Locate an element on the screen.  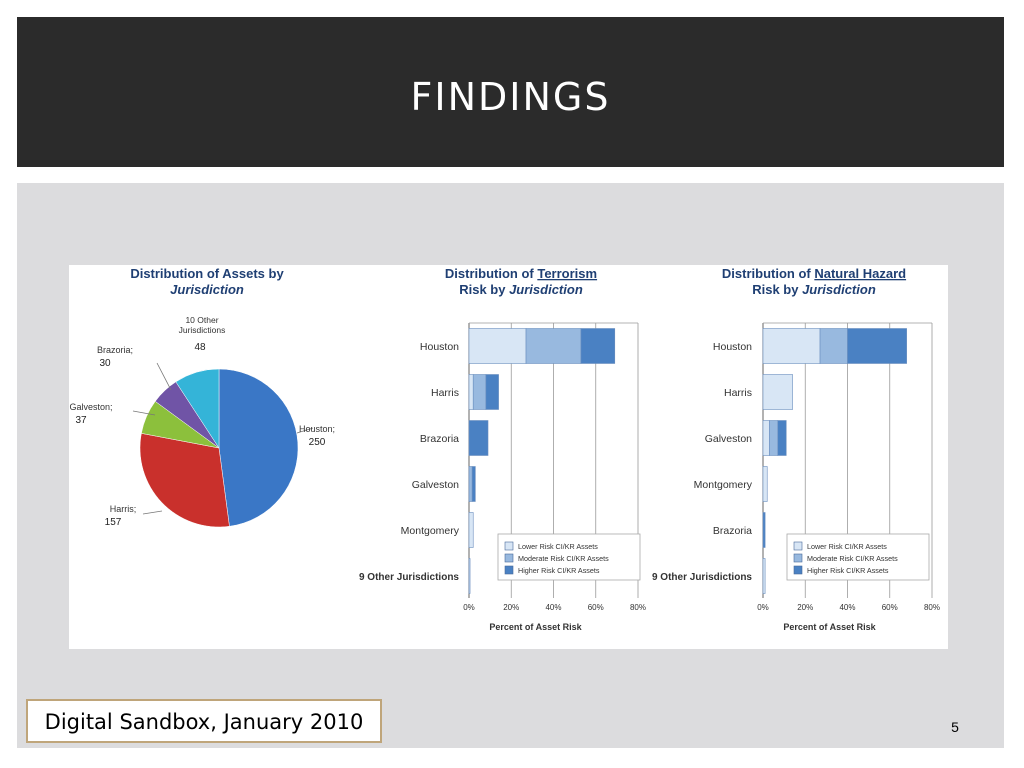
pie-slice-label-4: Jurisdictions is located at coordinates (202, 330).